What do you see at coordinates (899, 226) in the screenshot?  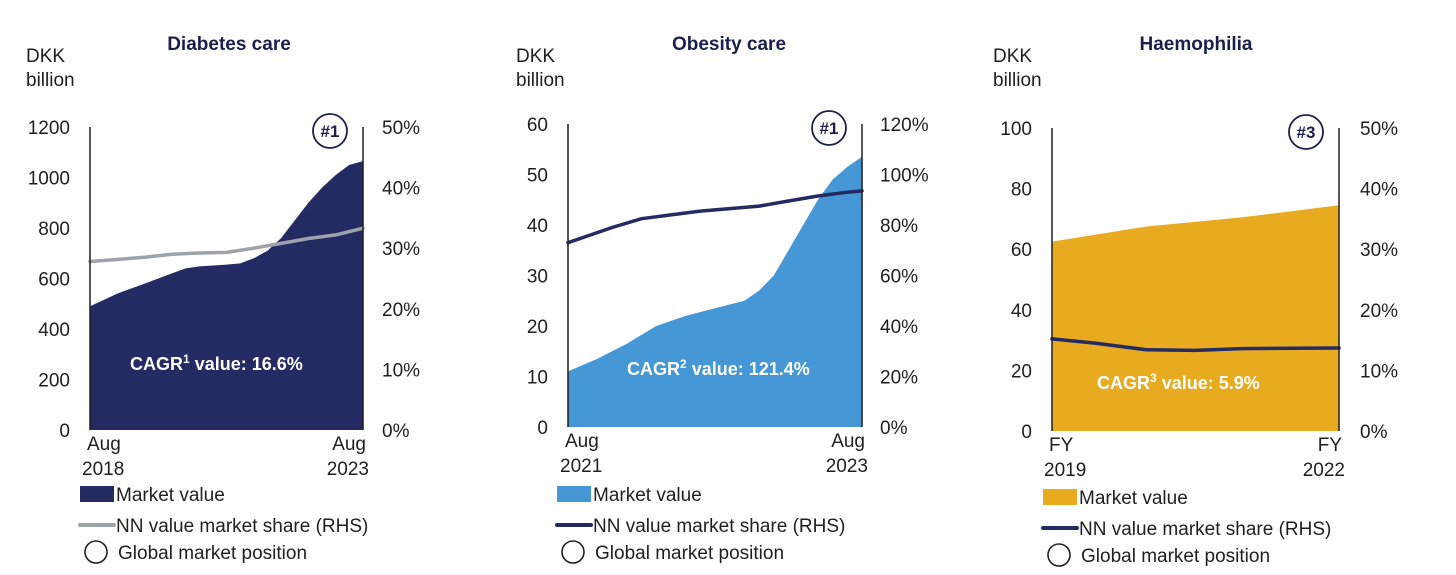 I see `y2-tick-label: 80%` at bounding box center [899, 226].